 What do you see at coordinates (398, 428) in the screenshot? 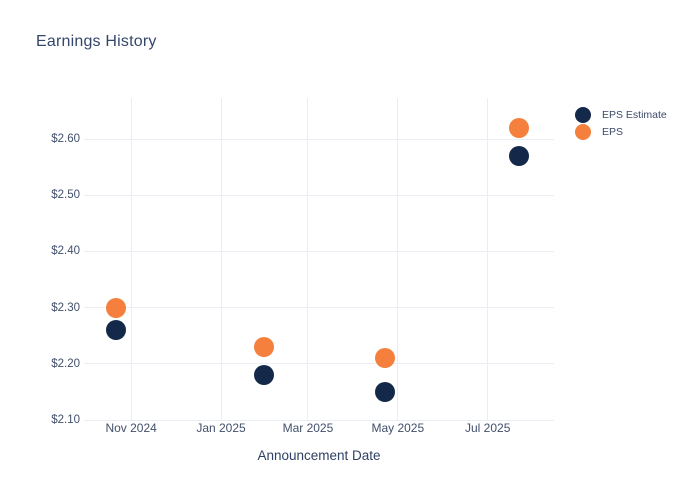
I see `x-tick-label: May 2025` at bounding box center [398, 428].